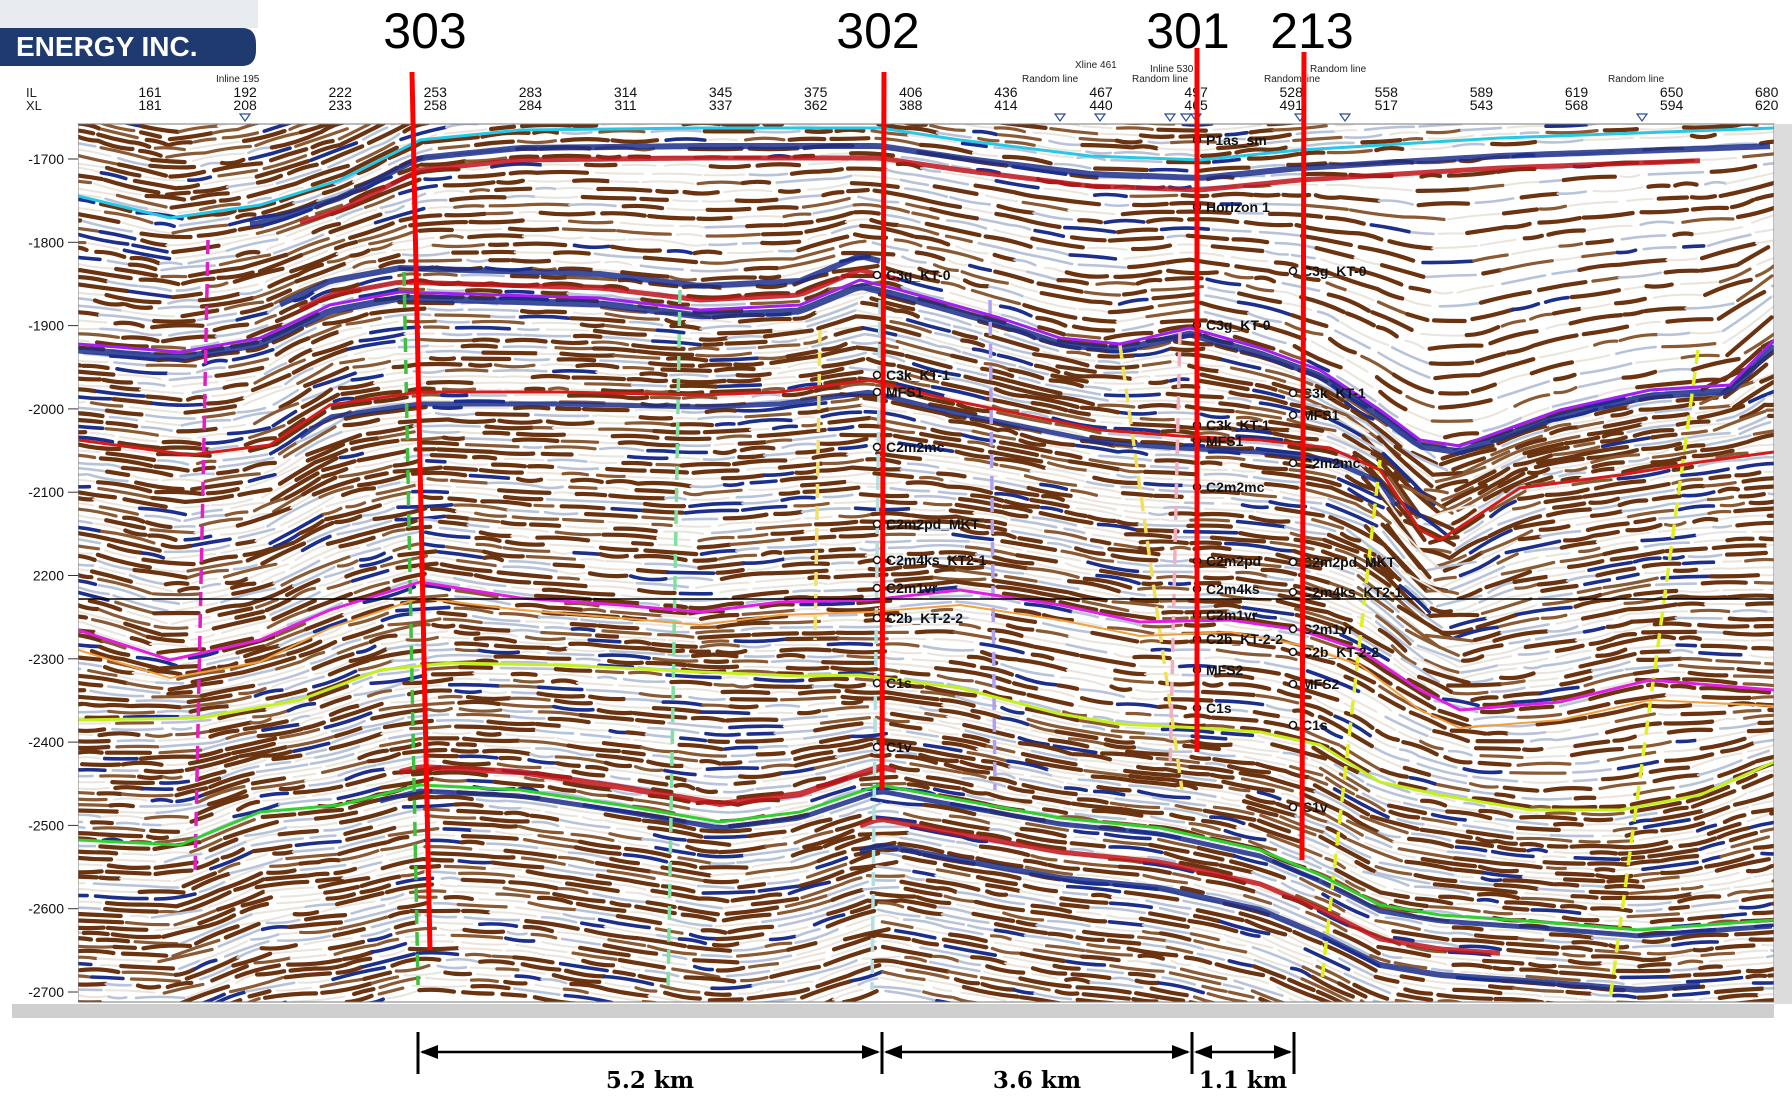 Image resolution: width=1792 pixels, height=1096 pixels. Describe the element at coordinates (341, 105) in the screenshot. I see `xl-tick-label: 233` at that location.